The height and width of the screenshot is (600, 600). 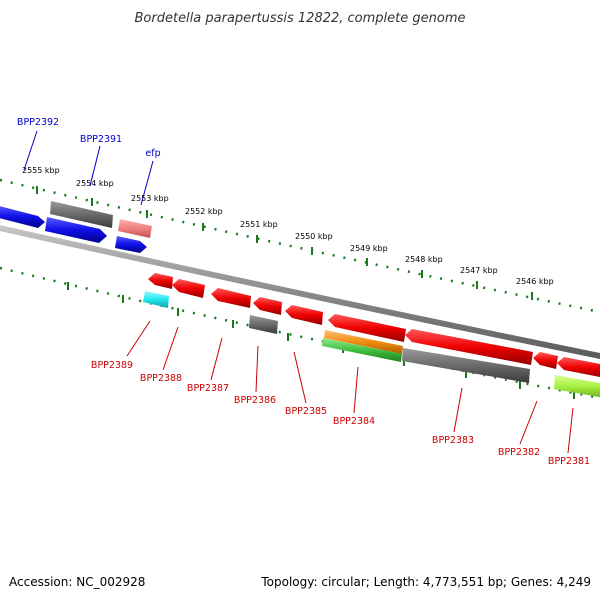 What do you see at coordinates (112, 365) in the screenshot?
I see `gene-label-bpp2389: BPP2389` at bounding box center [112, 365].